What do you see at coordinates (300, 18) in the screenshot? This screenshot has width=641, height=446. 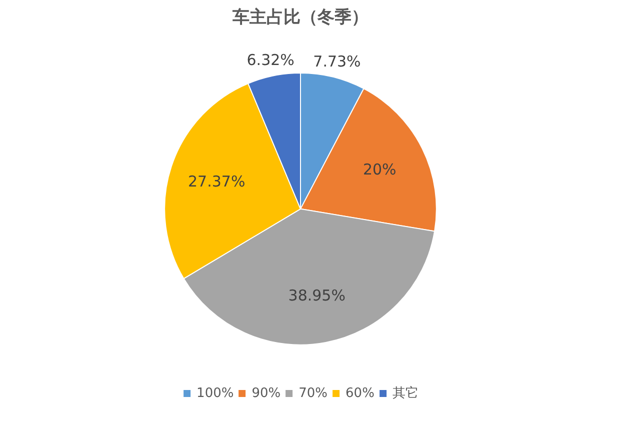 I see `chart-title: 车主占比（冬季）` at bounding box center [300, 18].